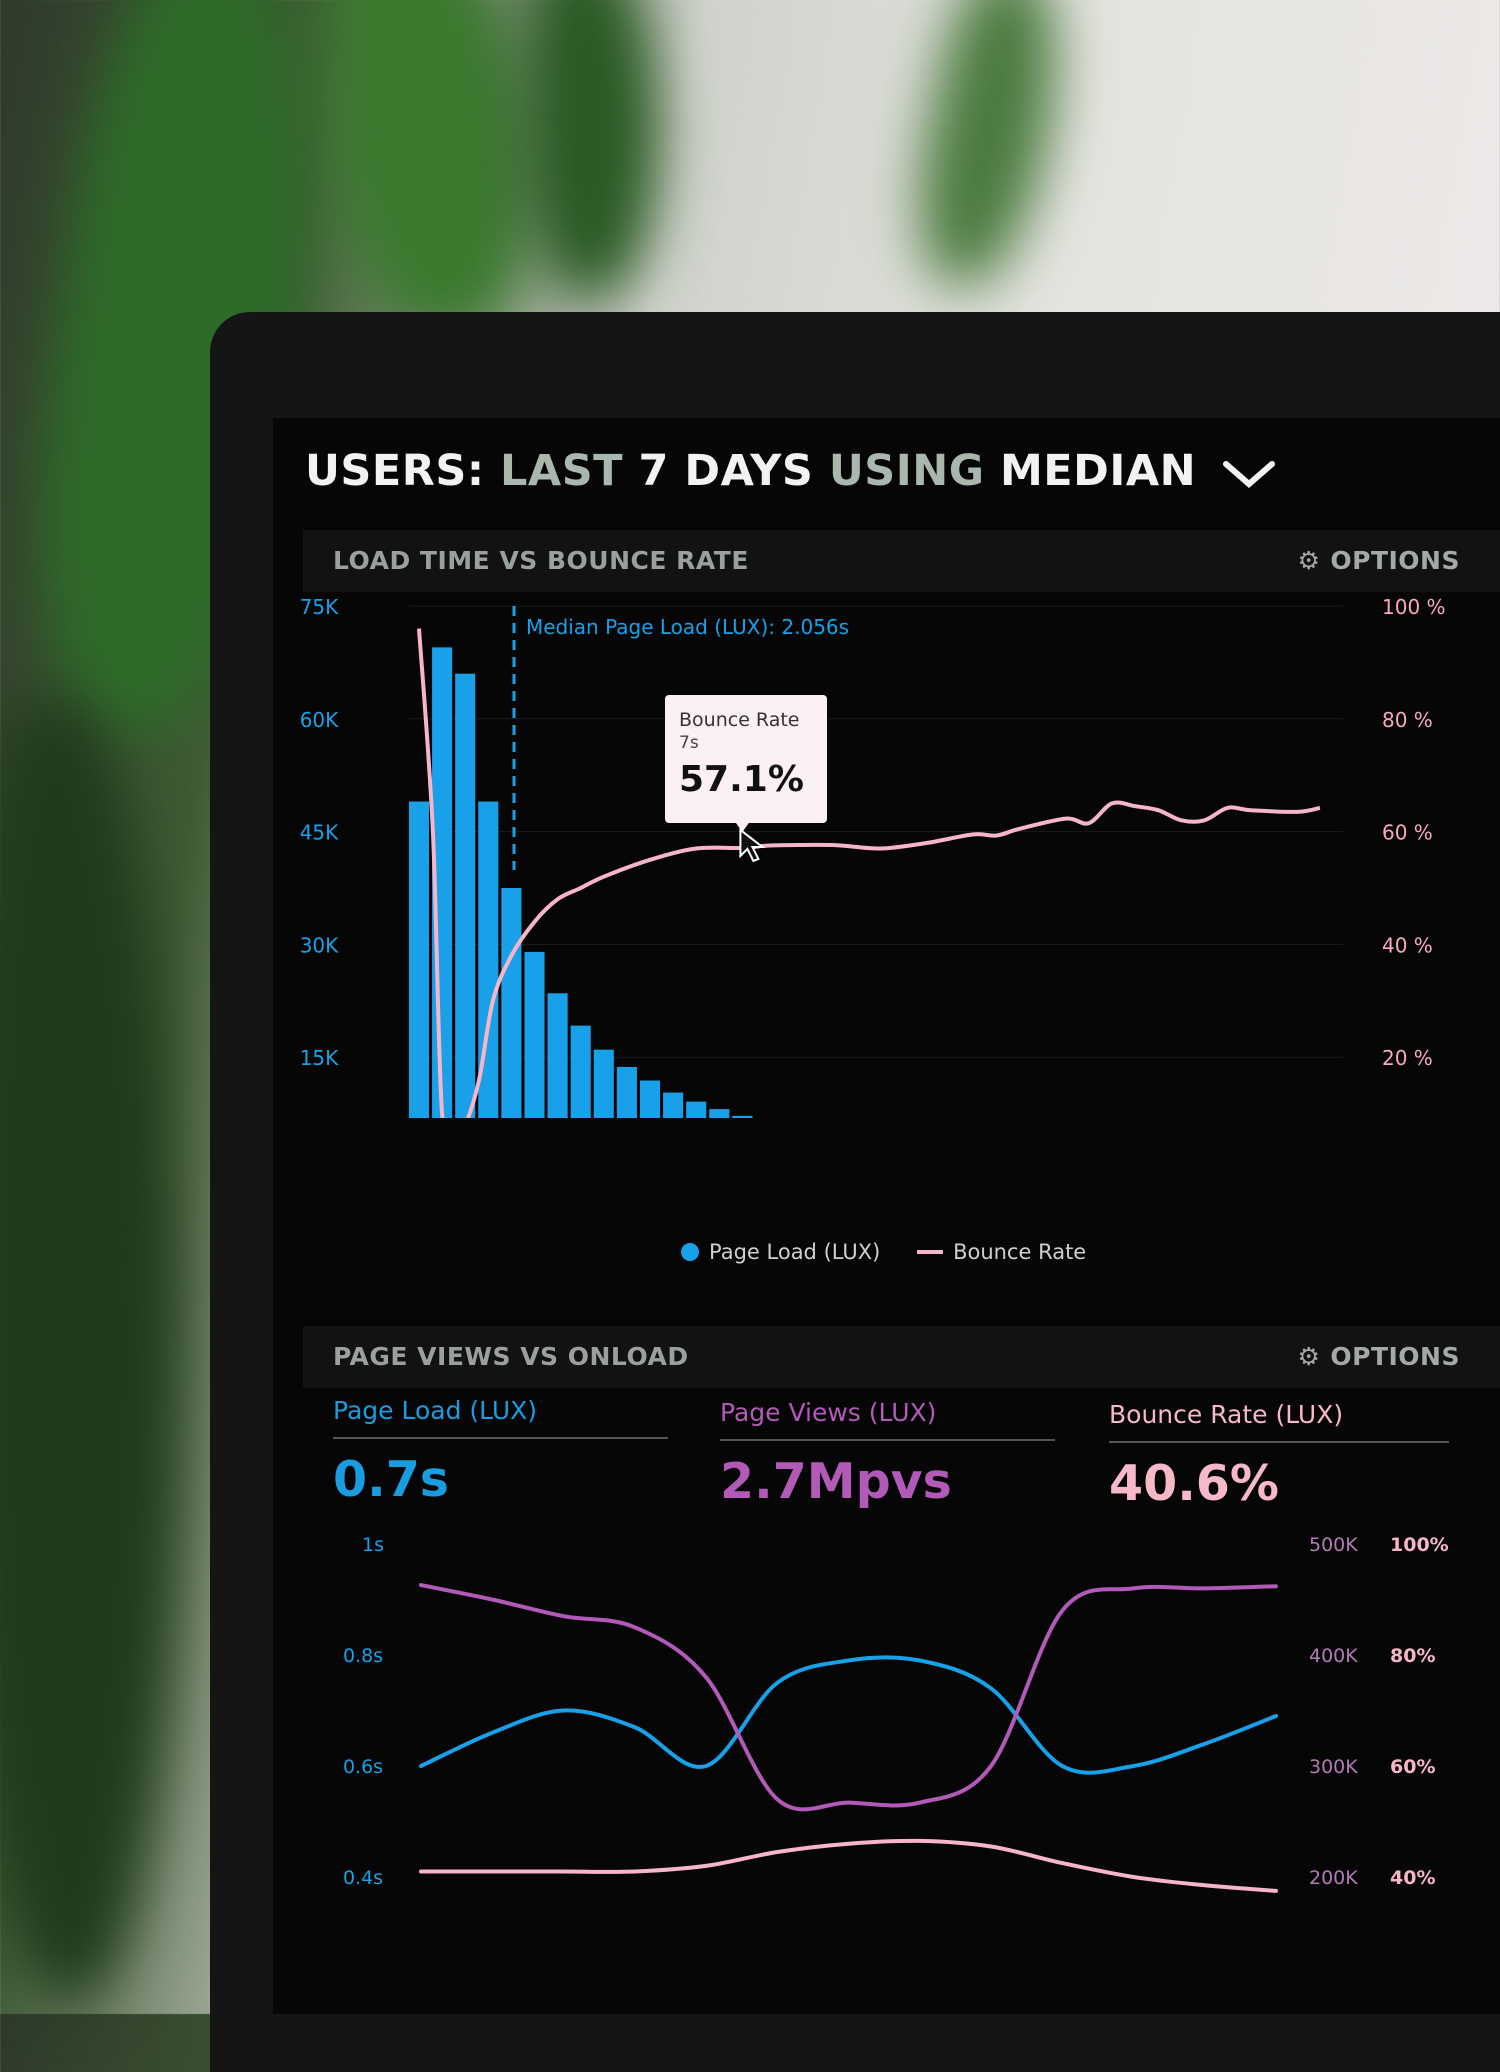 The width and height of the screenshot is (1500, 2072). I want to click on metric-value: 2.7Mpvs, so click(836, 1481).